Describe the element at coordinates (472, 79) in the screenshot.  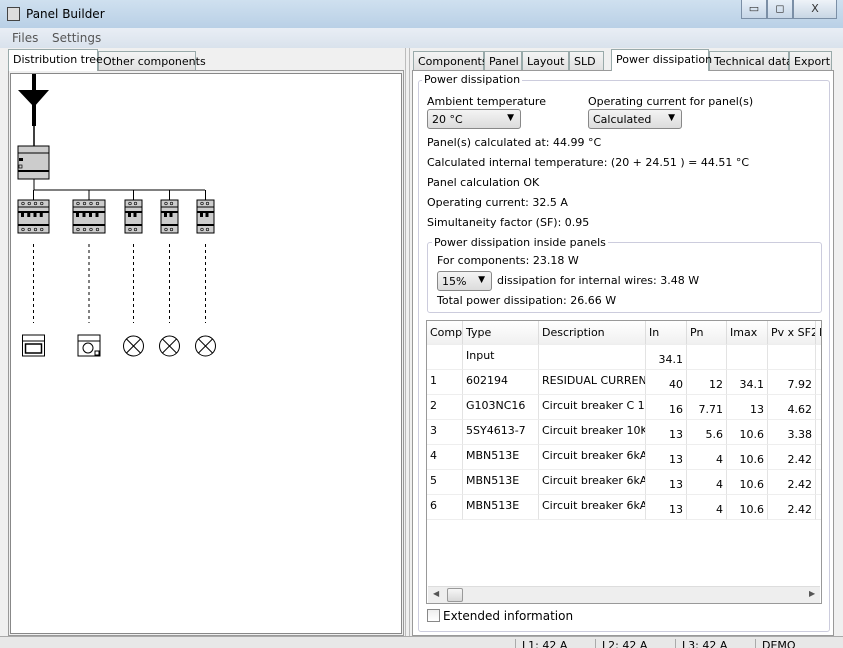
I see `group-title: Power dissipation` at that location.